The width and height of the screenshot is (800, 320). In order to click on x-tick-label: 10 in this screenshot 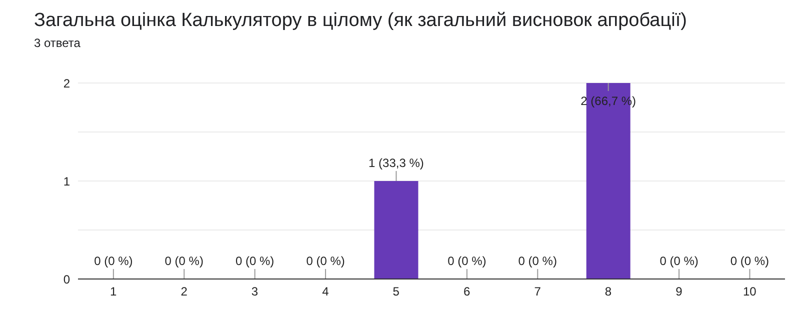, I will do `click(749, 291)`.